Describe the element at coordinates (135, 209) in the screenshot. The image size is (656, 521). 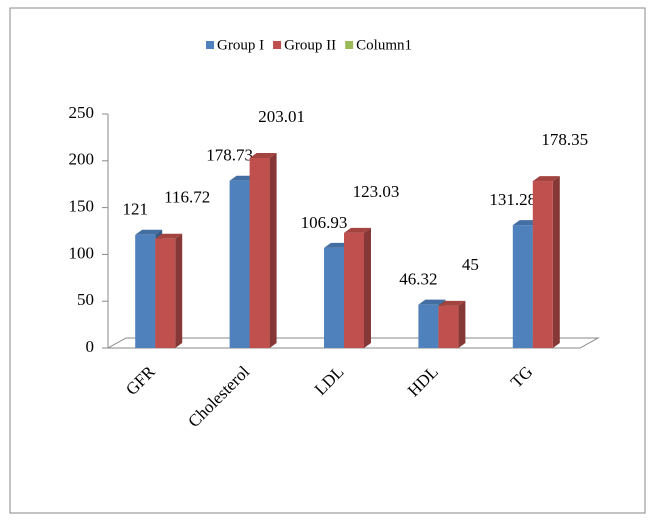
I see `data-label: 121` at that location.